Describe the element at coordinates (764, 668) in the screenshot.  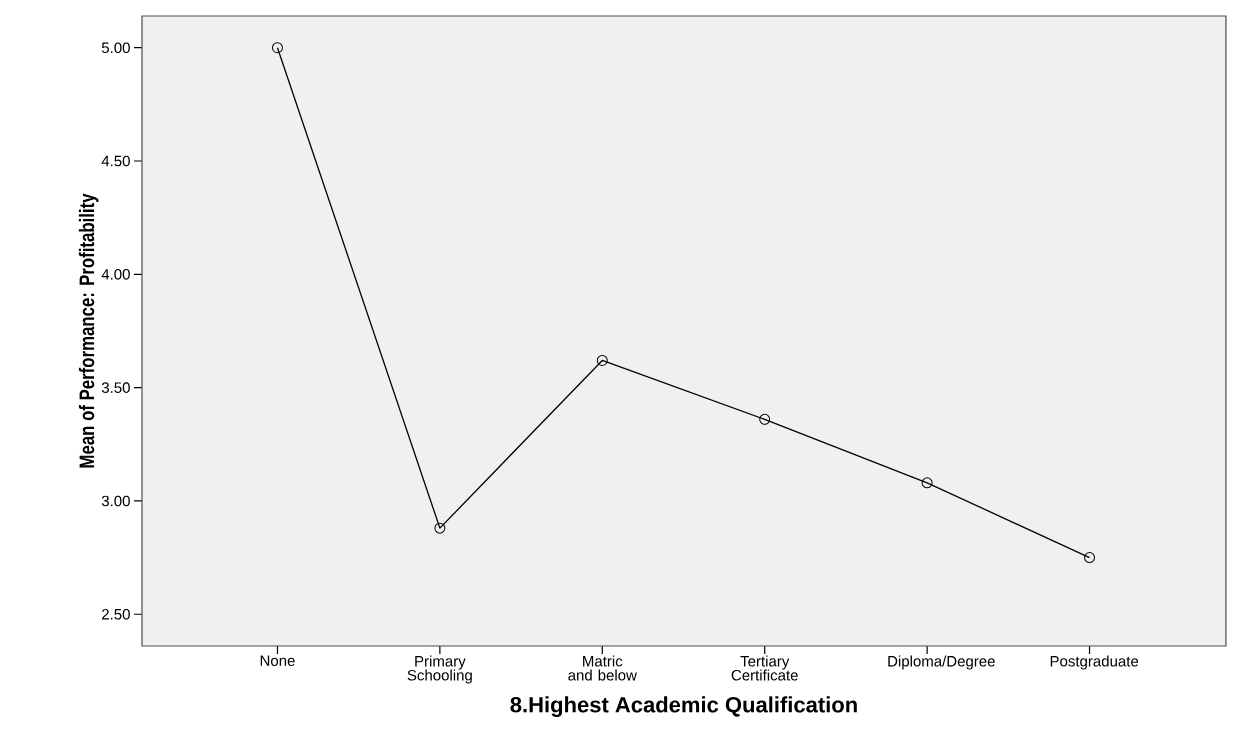
I see `x-tick-label: Tertiary Certificate` at that location.